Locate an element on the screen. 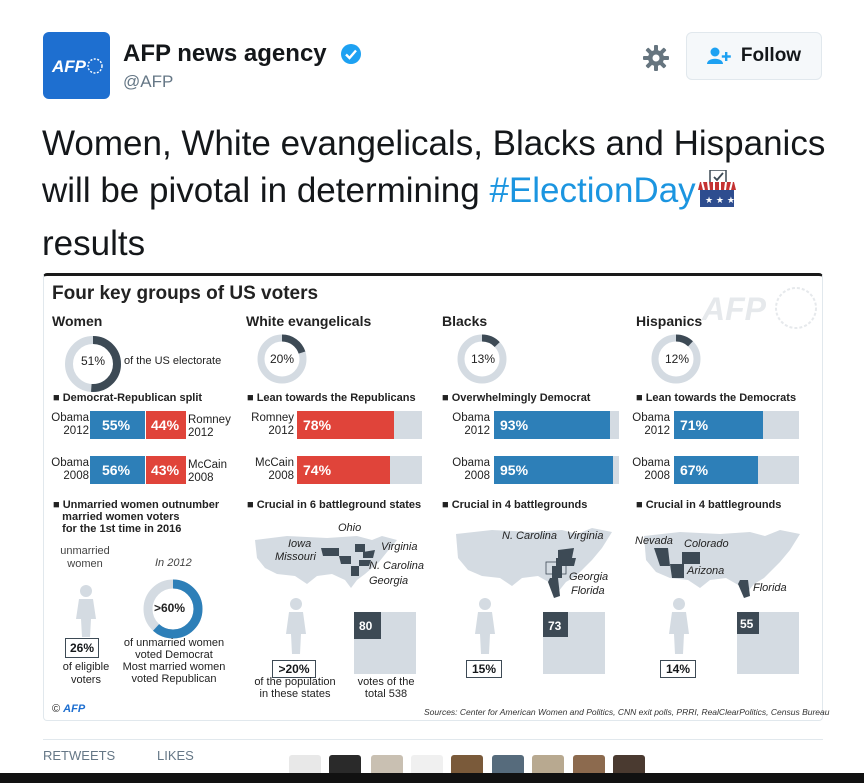 Image resolution: width=864 pixels, height=783 pixels. hispanics-person-icon is located at coordinates (679, 626).